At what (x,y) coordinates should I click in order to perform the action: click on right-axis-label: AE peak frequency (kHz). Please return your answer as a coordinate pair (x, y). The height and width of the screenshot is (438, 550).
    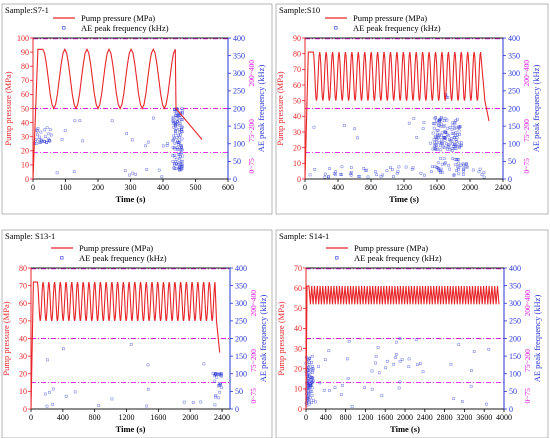
    Looking at the image, I should click on (536, 109).